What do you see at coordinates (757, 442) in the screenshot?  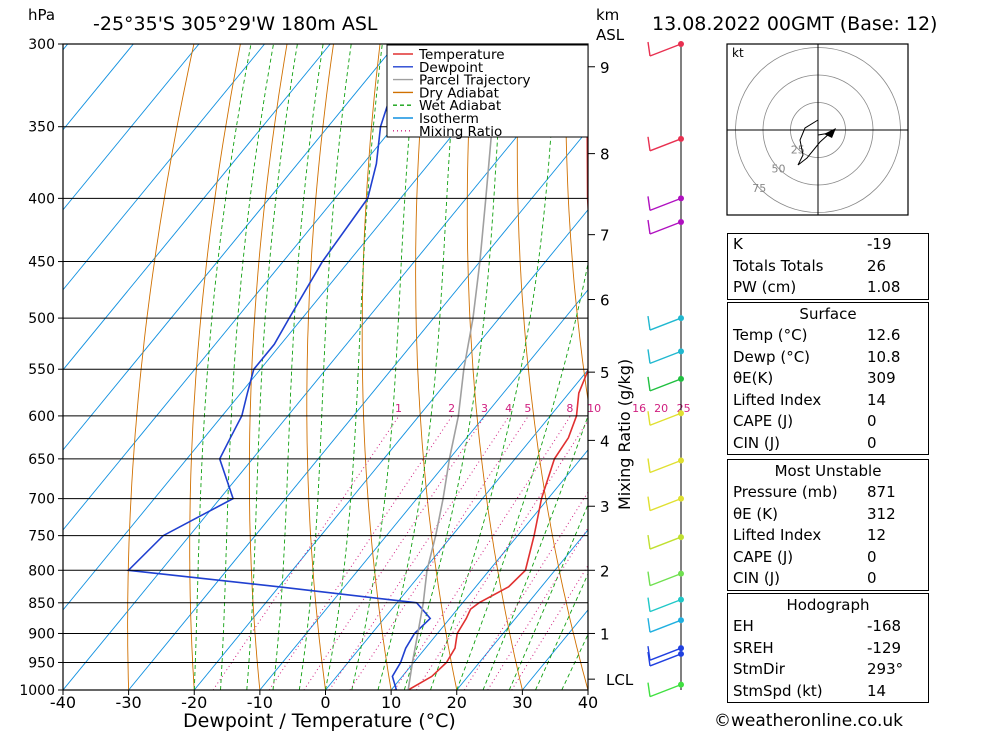 I see `row-label: CIN (J)` at bounding box center [757, 442].